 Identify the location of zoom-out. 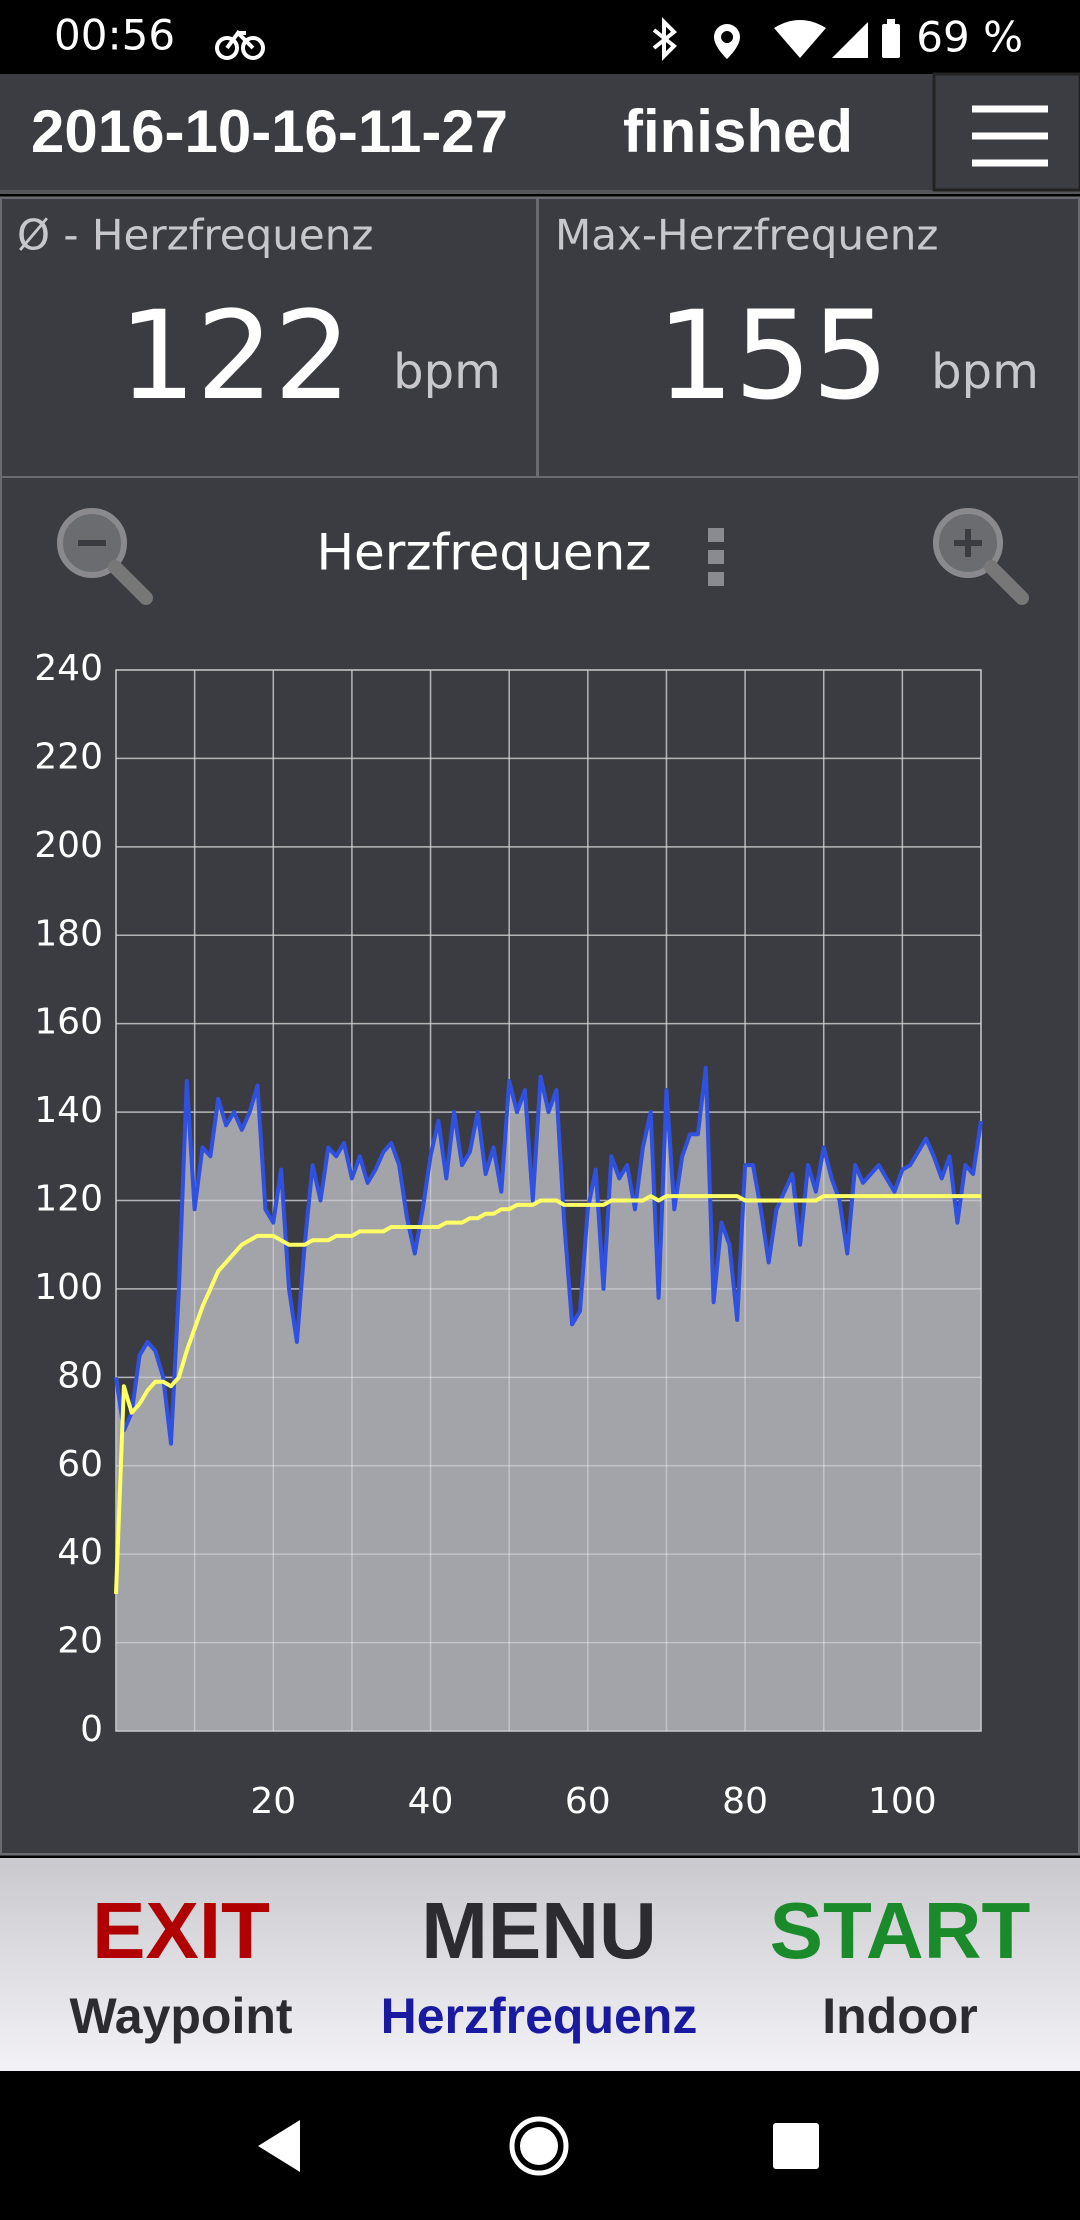
(105, 556).